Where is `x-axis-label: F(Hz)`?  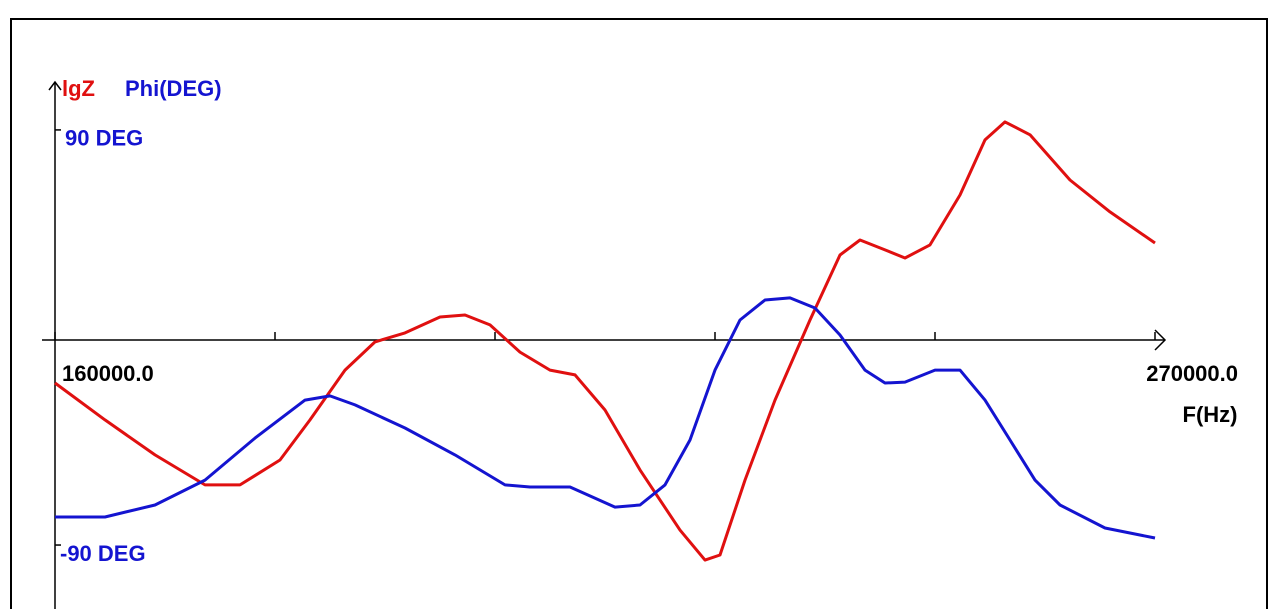 x-axis-label: F(Hz) is located at coordinates (1210, 414).